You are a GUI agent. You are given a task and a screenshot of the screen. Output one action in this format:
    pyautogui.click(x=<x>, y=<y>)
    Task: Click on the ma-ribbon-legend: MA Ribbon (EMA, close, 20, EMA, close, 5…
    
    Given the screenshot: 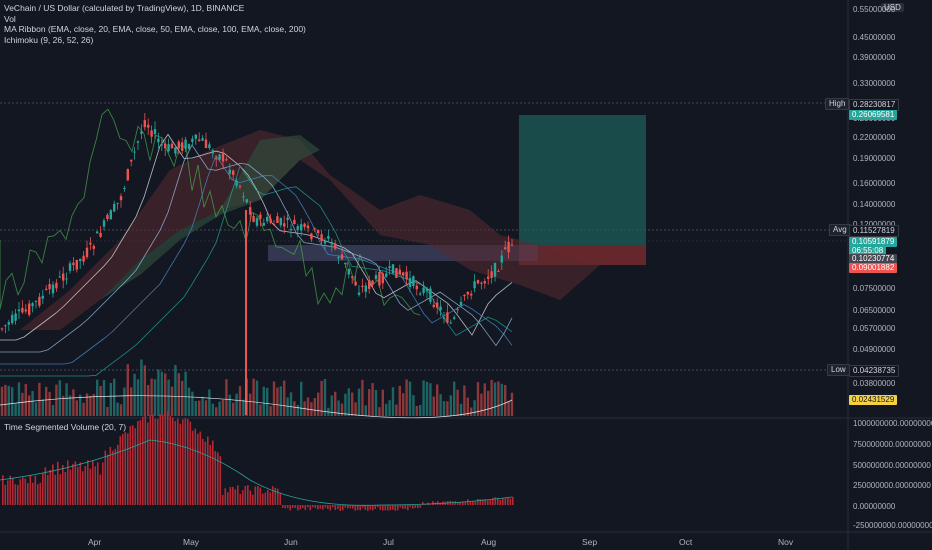 What is the action you would take?
    pyautogui.click(x=155, y=29)
    